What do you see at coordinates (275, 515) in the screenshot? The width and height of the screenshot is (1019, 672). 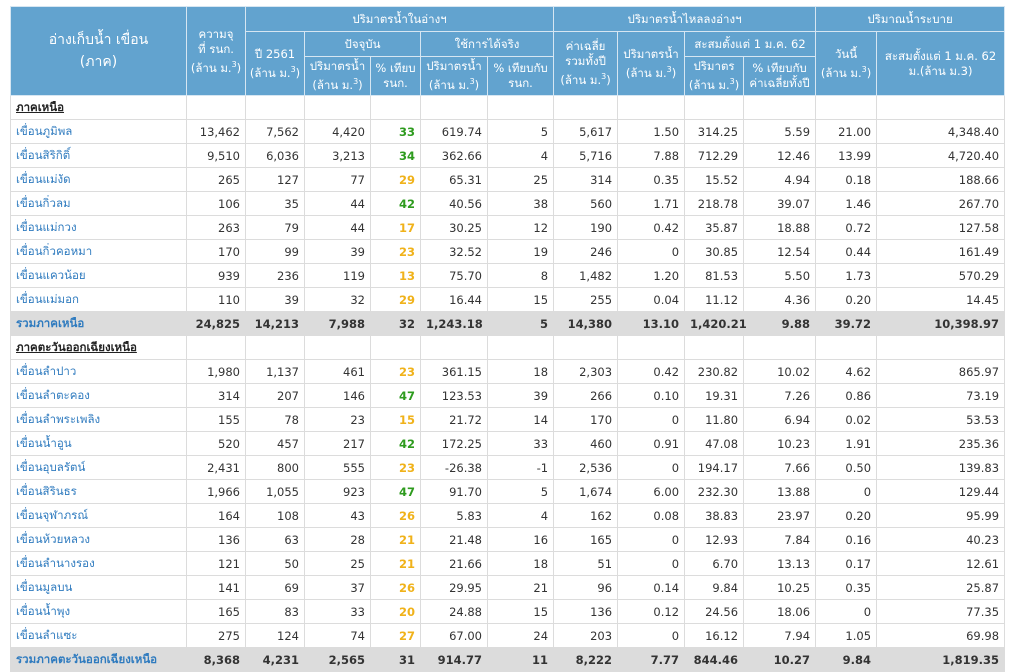 I see `table-cell: 108` at bounding box center [275, 515].